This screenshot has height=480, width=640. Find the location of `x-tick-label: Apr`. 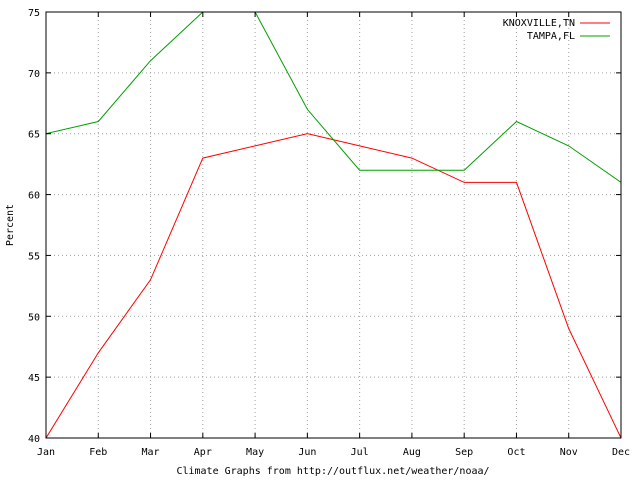

x-tick-label: Apr is located at coordinates (203, 452).